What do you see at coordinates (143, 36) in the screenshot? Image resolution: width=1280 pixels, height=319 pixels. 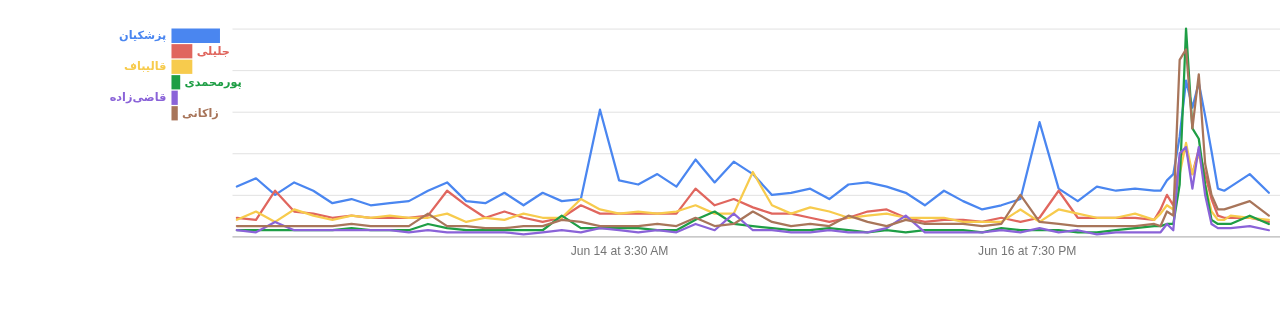 I see `y-tick-label: پزشکیان` at bounding box center [143, 36].